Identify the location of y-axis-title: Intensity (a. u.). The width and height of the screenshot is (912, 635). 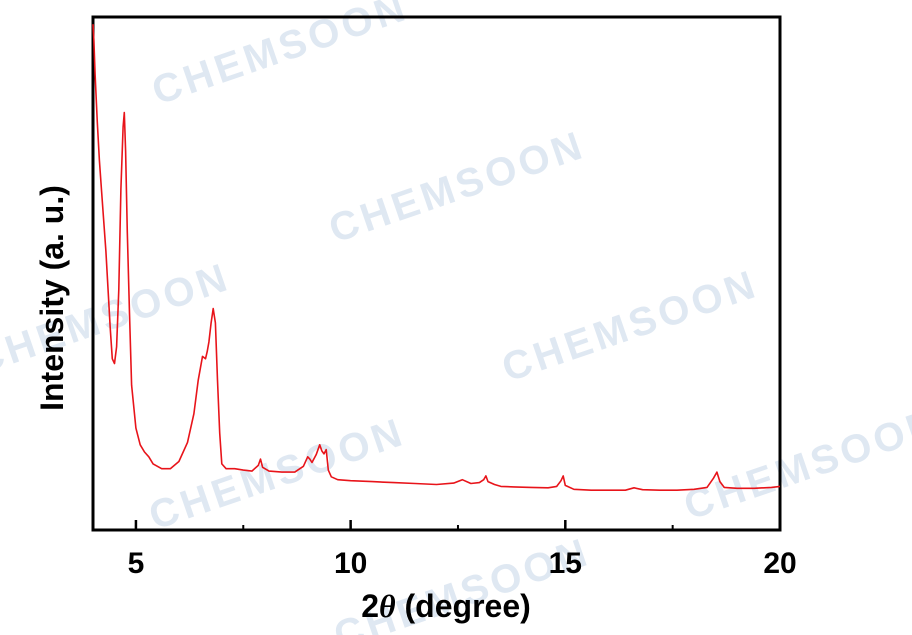
(52, 298).